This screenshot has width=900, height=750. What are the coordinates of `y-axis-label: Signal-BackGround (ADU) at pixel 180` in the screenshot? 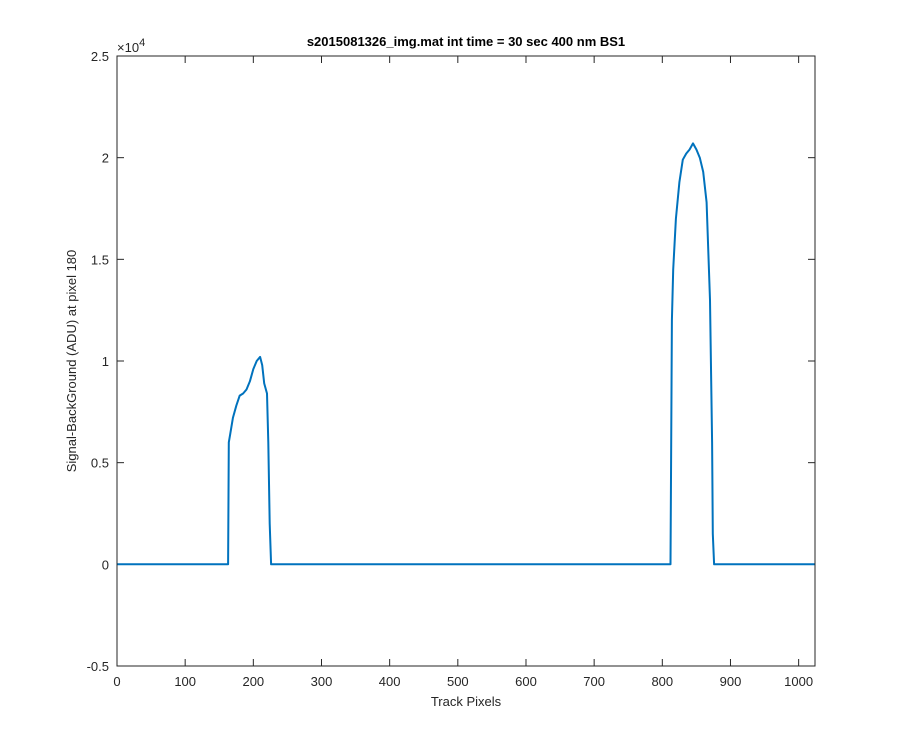 It's located at (71, 361).